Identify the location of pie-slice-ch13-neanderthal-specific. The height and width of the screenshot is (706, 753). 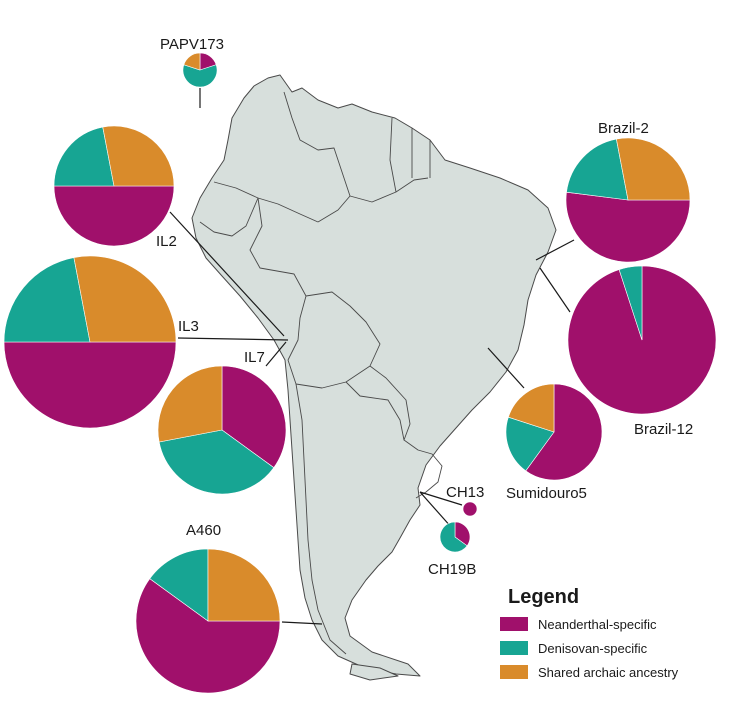
(470, 509).